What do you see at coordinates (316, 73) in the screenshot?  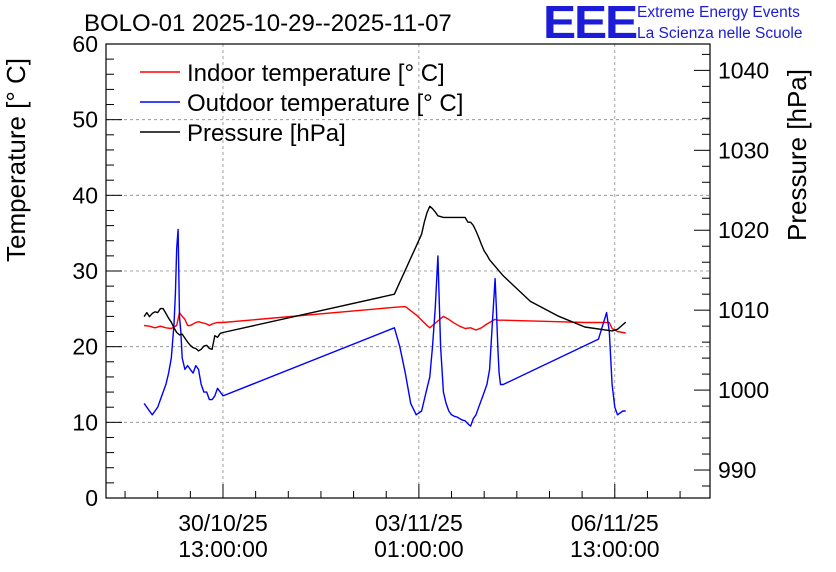 I see `legend-label-indoor: Indoor temperature [° C]` at bounding box center [316, 73].